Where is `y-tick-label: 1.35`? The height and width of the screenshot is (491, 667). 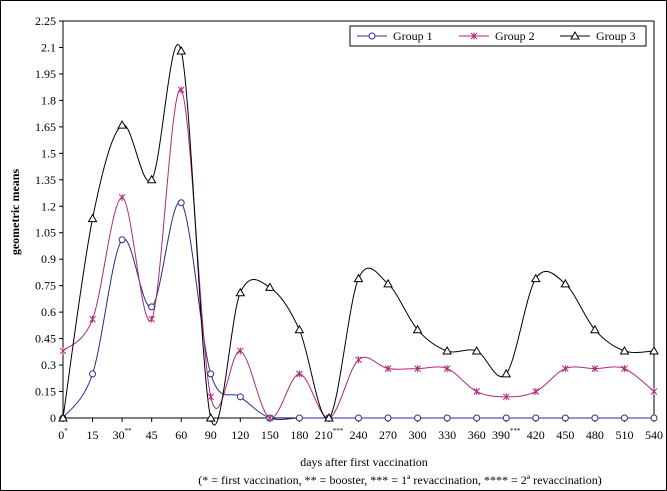
y-tick-label: 1.35 is located at coordinates (45, 180).